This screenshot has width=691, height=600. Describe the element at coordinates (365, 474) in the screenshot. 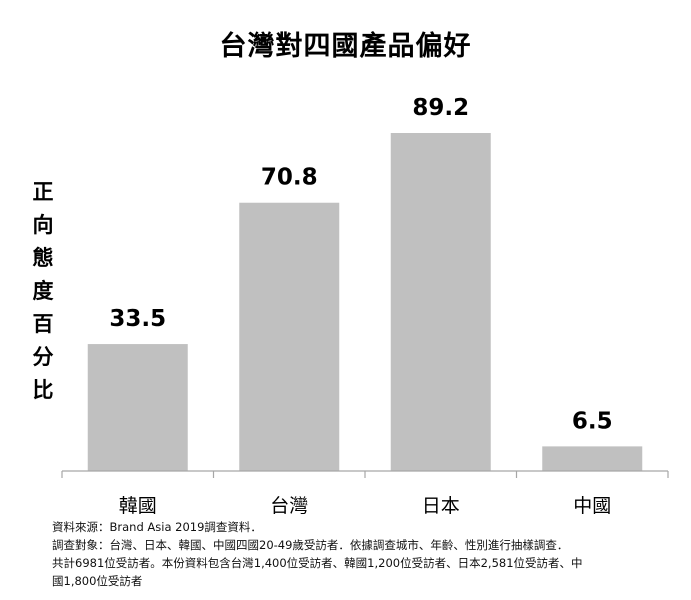

I see `x-axis` at that location.